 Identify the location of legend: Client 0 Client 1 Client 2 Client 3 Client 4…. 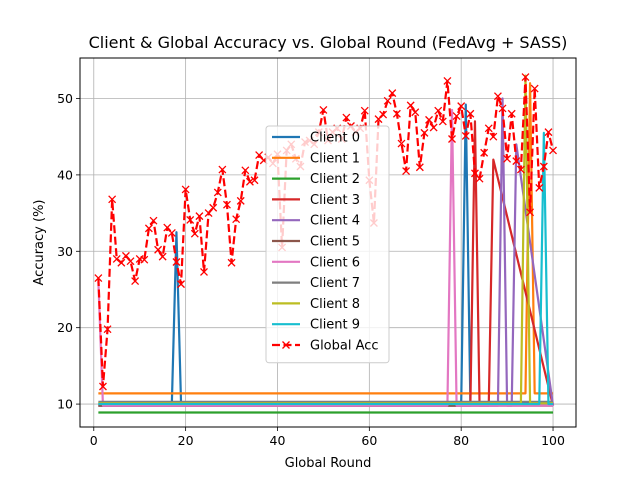
(327, 244).